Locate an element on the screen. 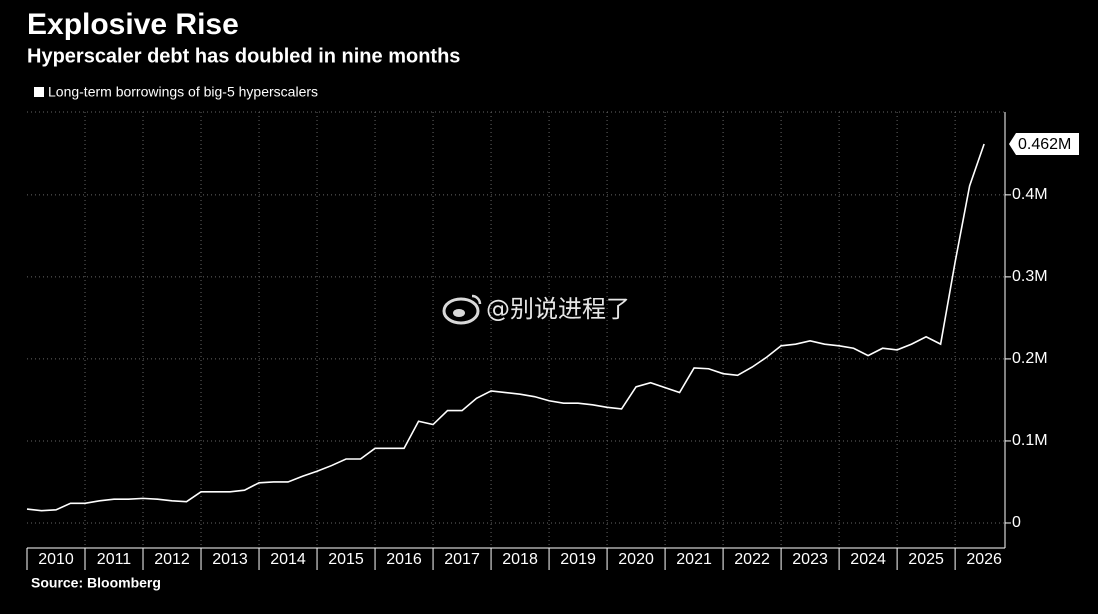 This screenshot has height=614, width=1098. x-tick-label: 2022 is located at coordinates (752, 559).